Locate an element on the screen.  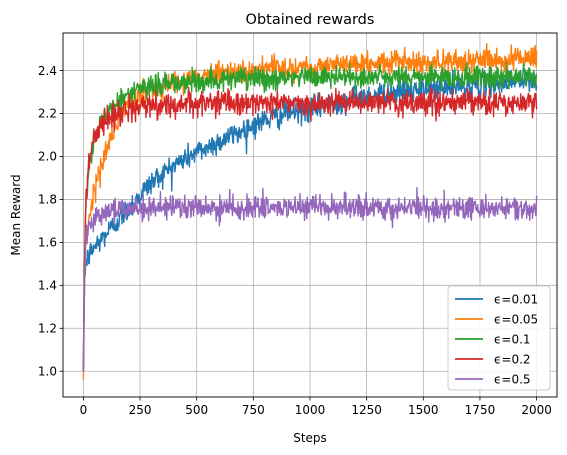
y-tick-label: 1.2 is located at coordinates (47, 328).